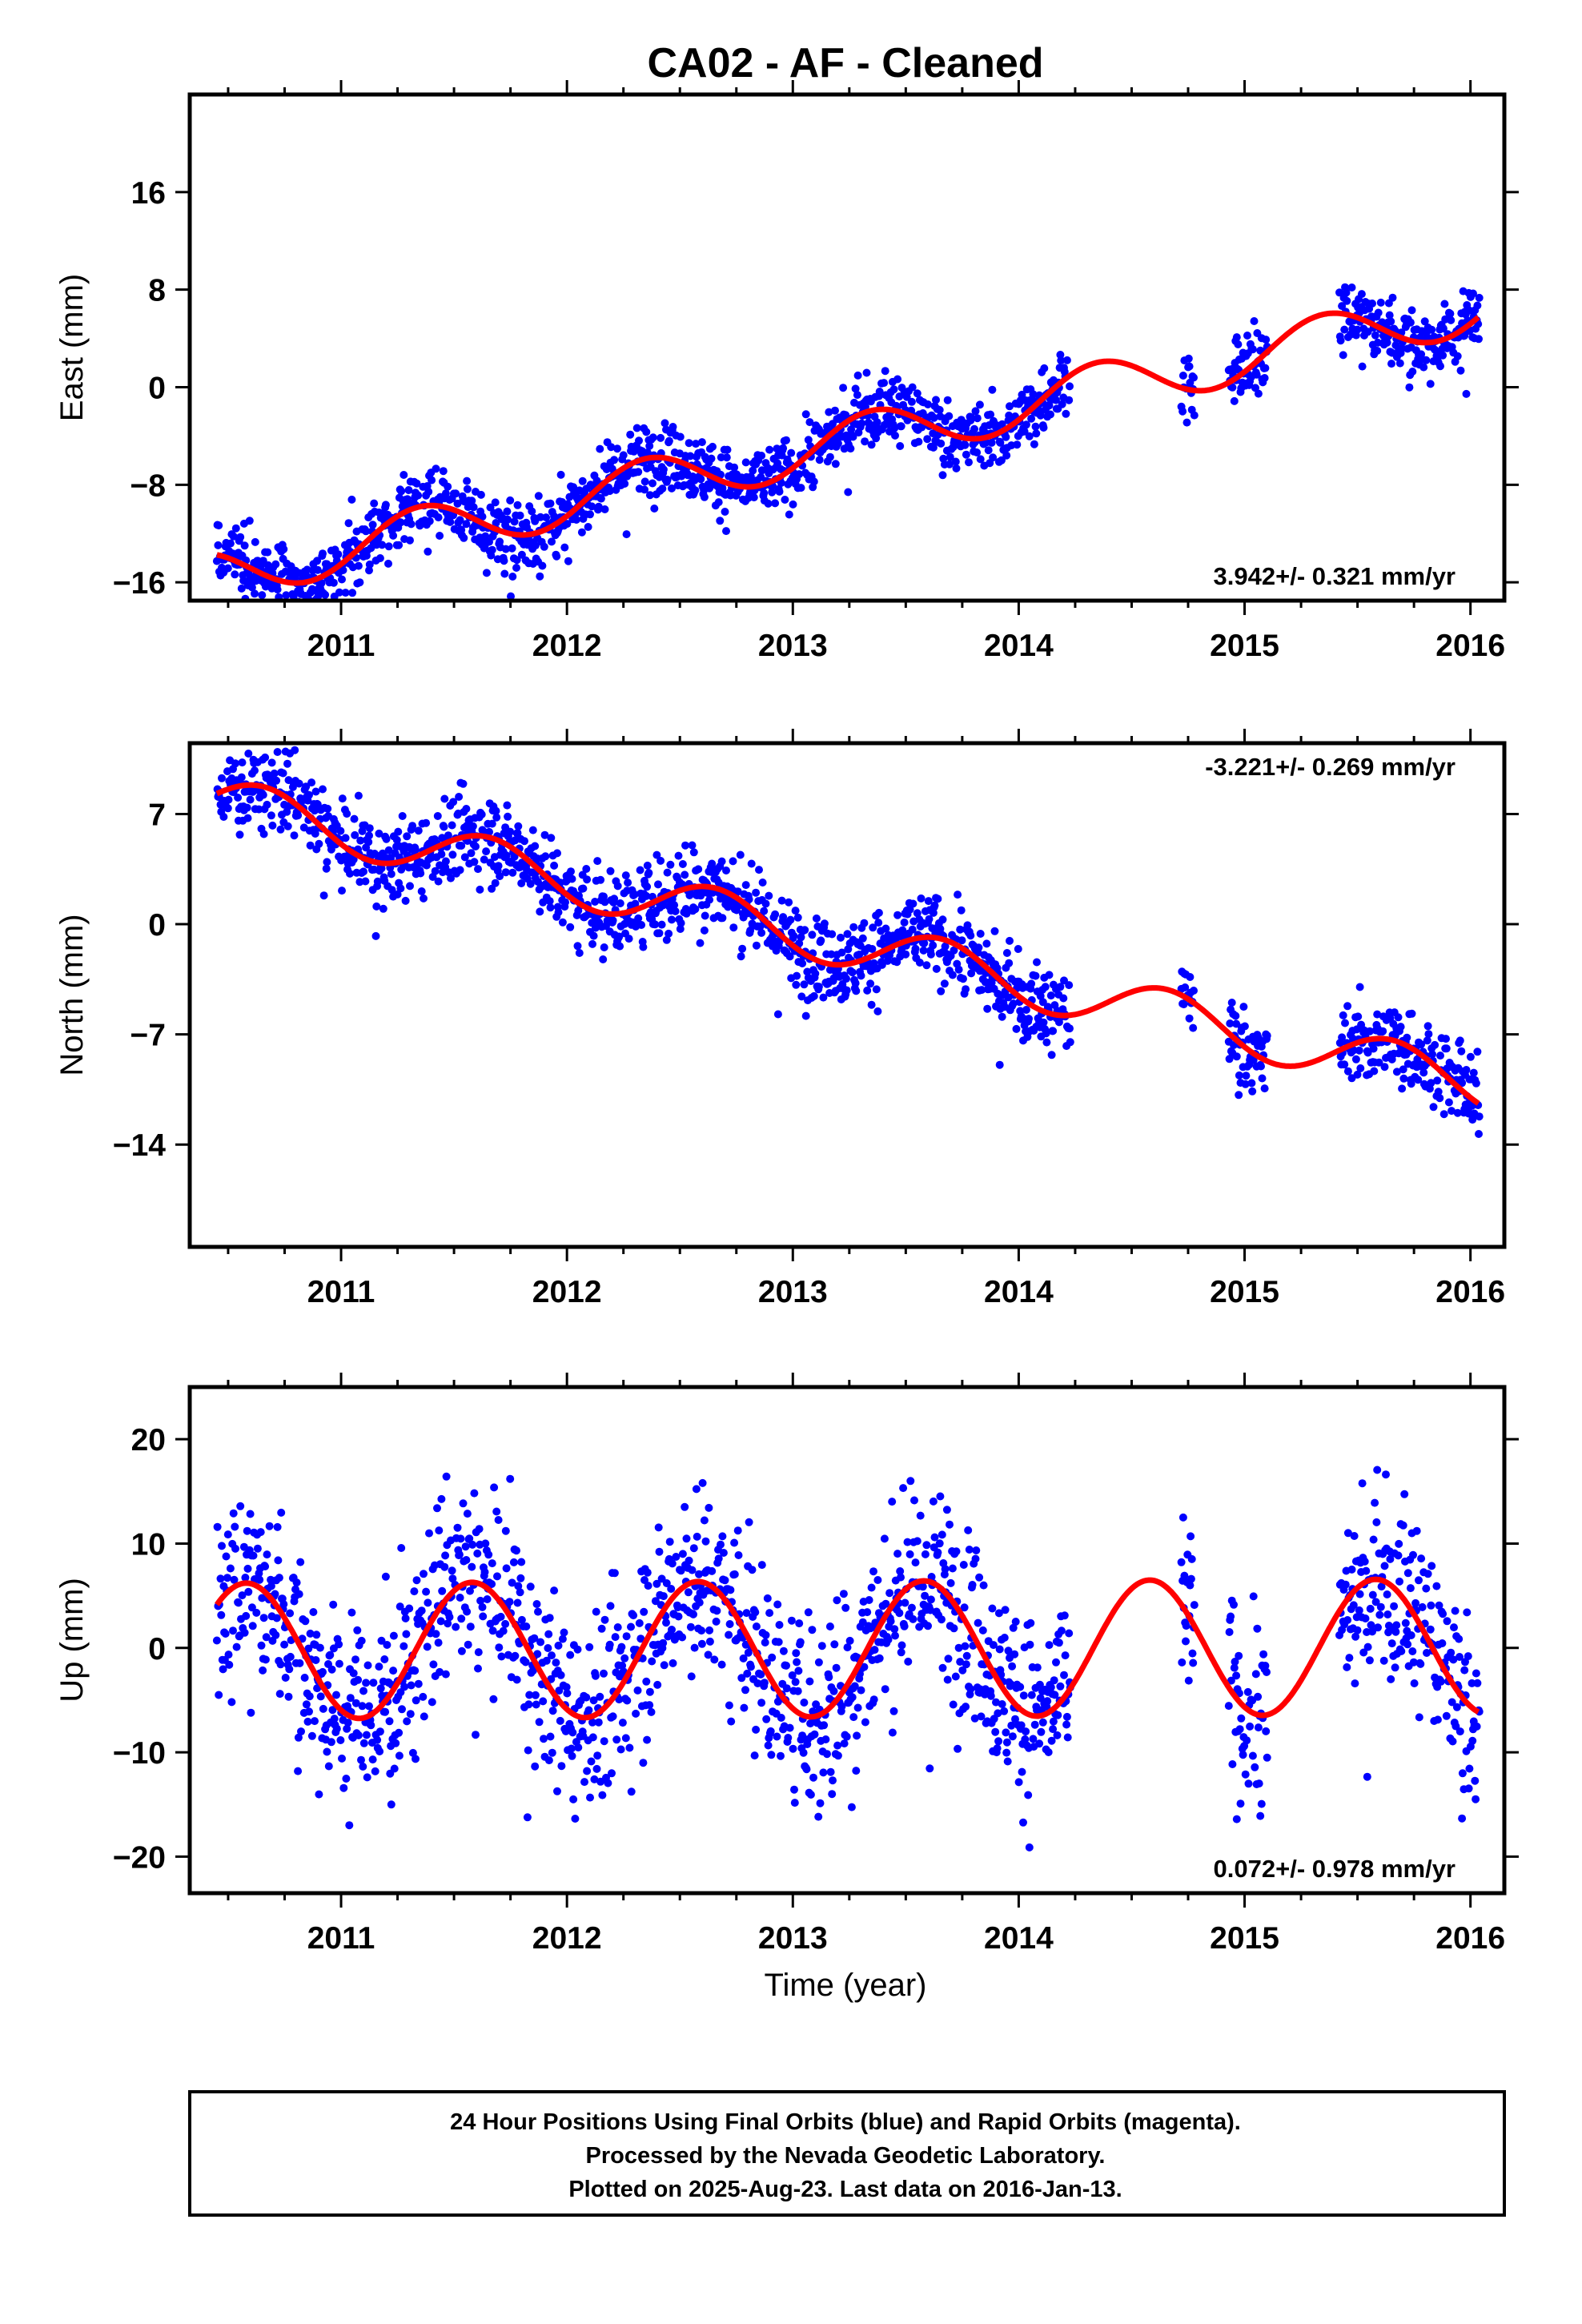 This screenshot has width=1582, height=2324. What do you see at coordinates (148, 485) in the screenshot?
I see `y-tick-label: −8` at bounding box center [148, 485].